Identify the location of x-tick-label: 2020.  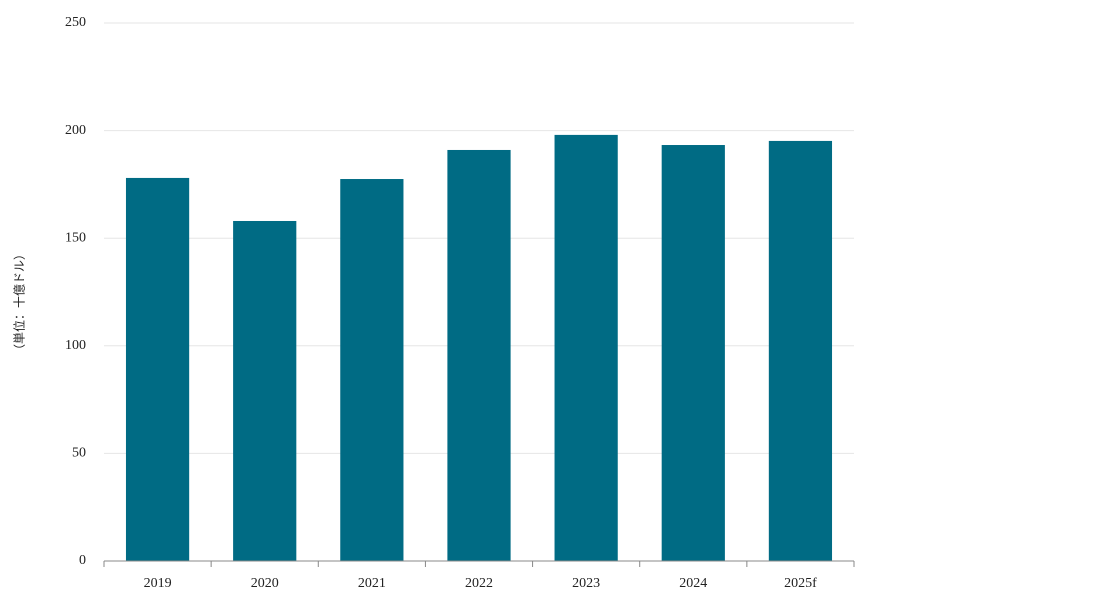
(265, 583).